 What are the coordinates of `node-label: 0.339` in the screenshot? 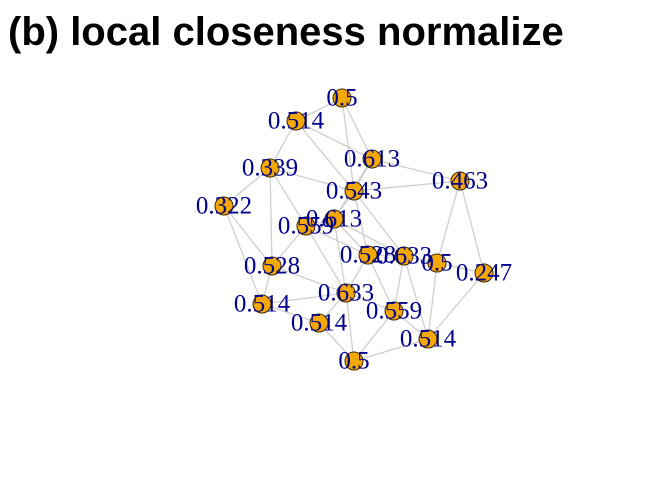 It's located at (270, 168).